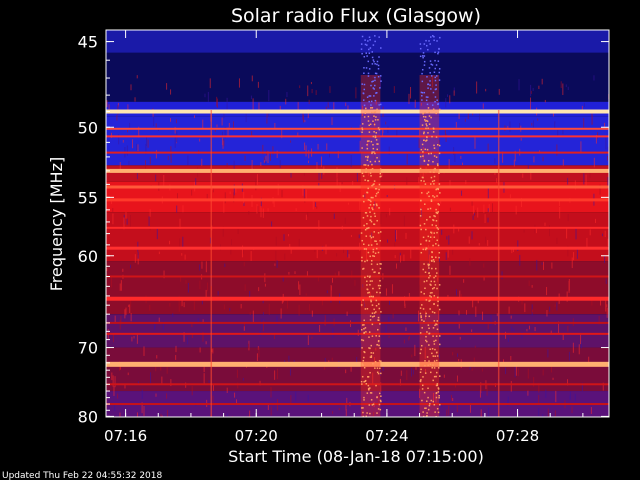 This screenshot has height=480, width=640. I want to click on x-axis-label: Start Time (08-Jan-18 07:15:00), so click(356, 456).